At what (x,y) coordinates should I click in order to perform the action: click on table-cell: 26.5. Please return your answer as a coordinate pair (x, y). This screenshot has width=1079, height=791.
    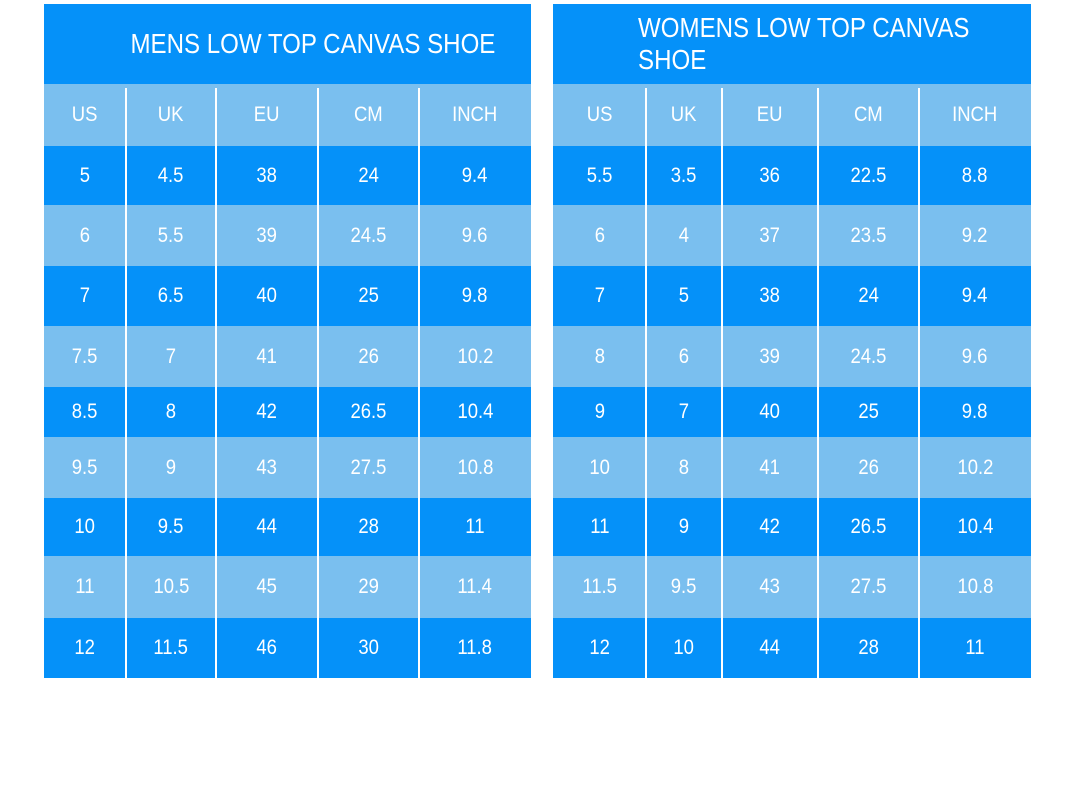
    Looking at the image, I should click on (368, 412).